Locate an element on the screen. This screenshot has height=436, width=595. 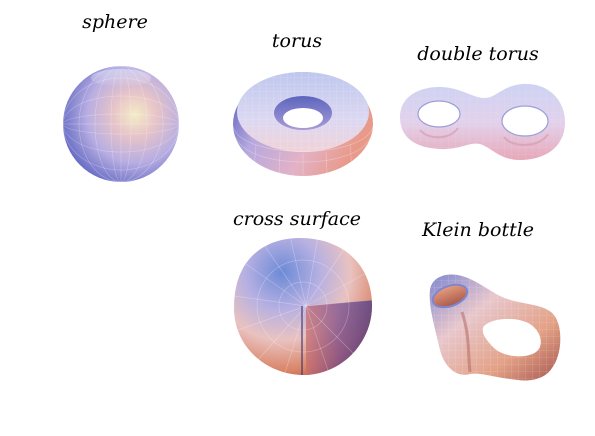
torus-surface is located at coordinates (303, 124).